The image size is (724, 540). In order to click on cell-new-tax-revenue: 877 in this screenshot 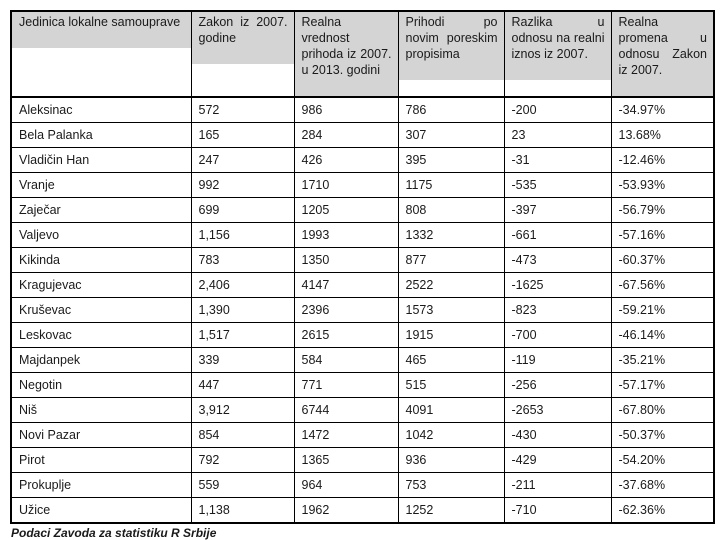, I will do `click(451, 260)`.